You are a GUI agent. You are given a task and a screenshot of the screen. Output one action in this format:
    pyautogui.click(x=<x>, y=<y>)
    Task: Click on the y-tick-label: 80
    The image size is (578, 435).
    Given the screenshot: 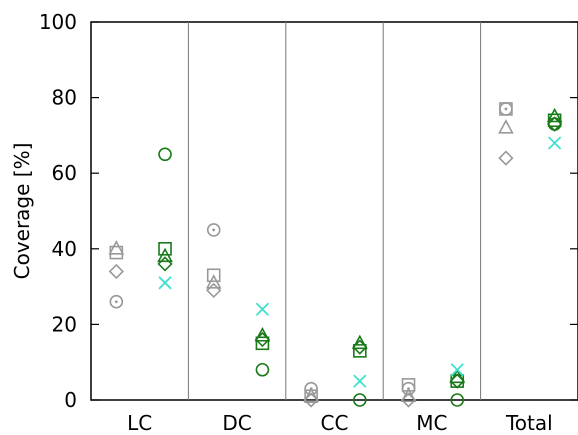 What is the action you would take?
    pyautogui.click(x=64, y=98)
    